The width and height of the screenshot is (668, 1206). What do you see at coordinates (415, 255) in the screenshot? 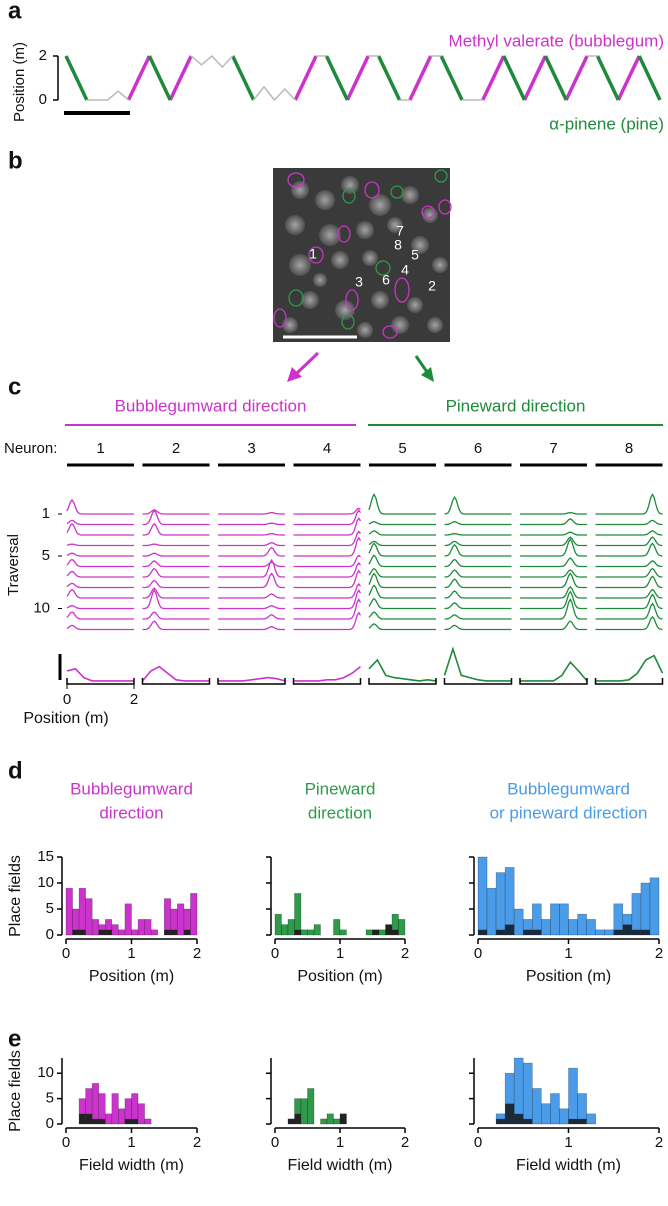
I see `roi-label: 5` at bounding box center [415, 255].